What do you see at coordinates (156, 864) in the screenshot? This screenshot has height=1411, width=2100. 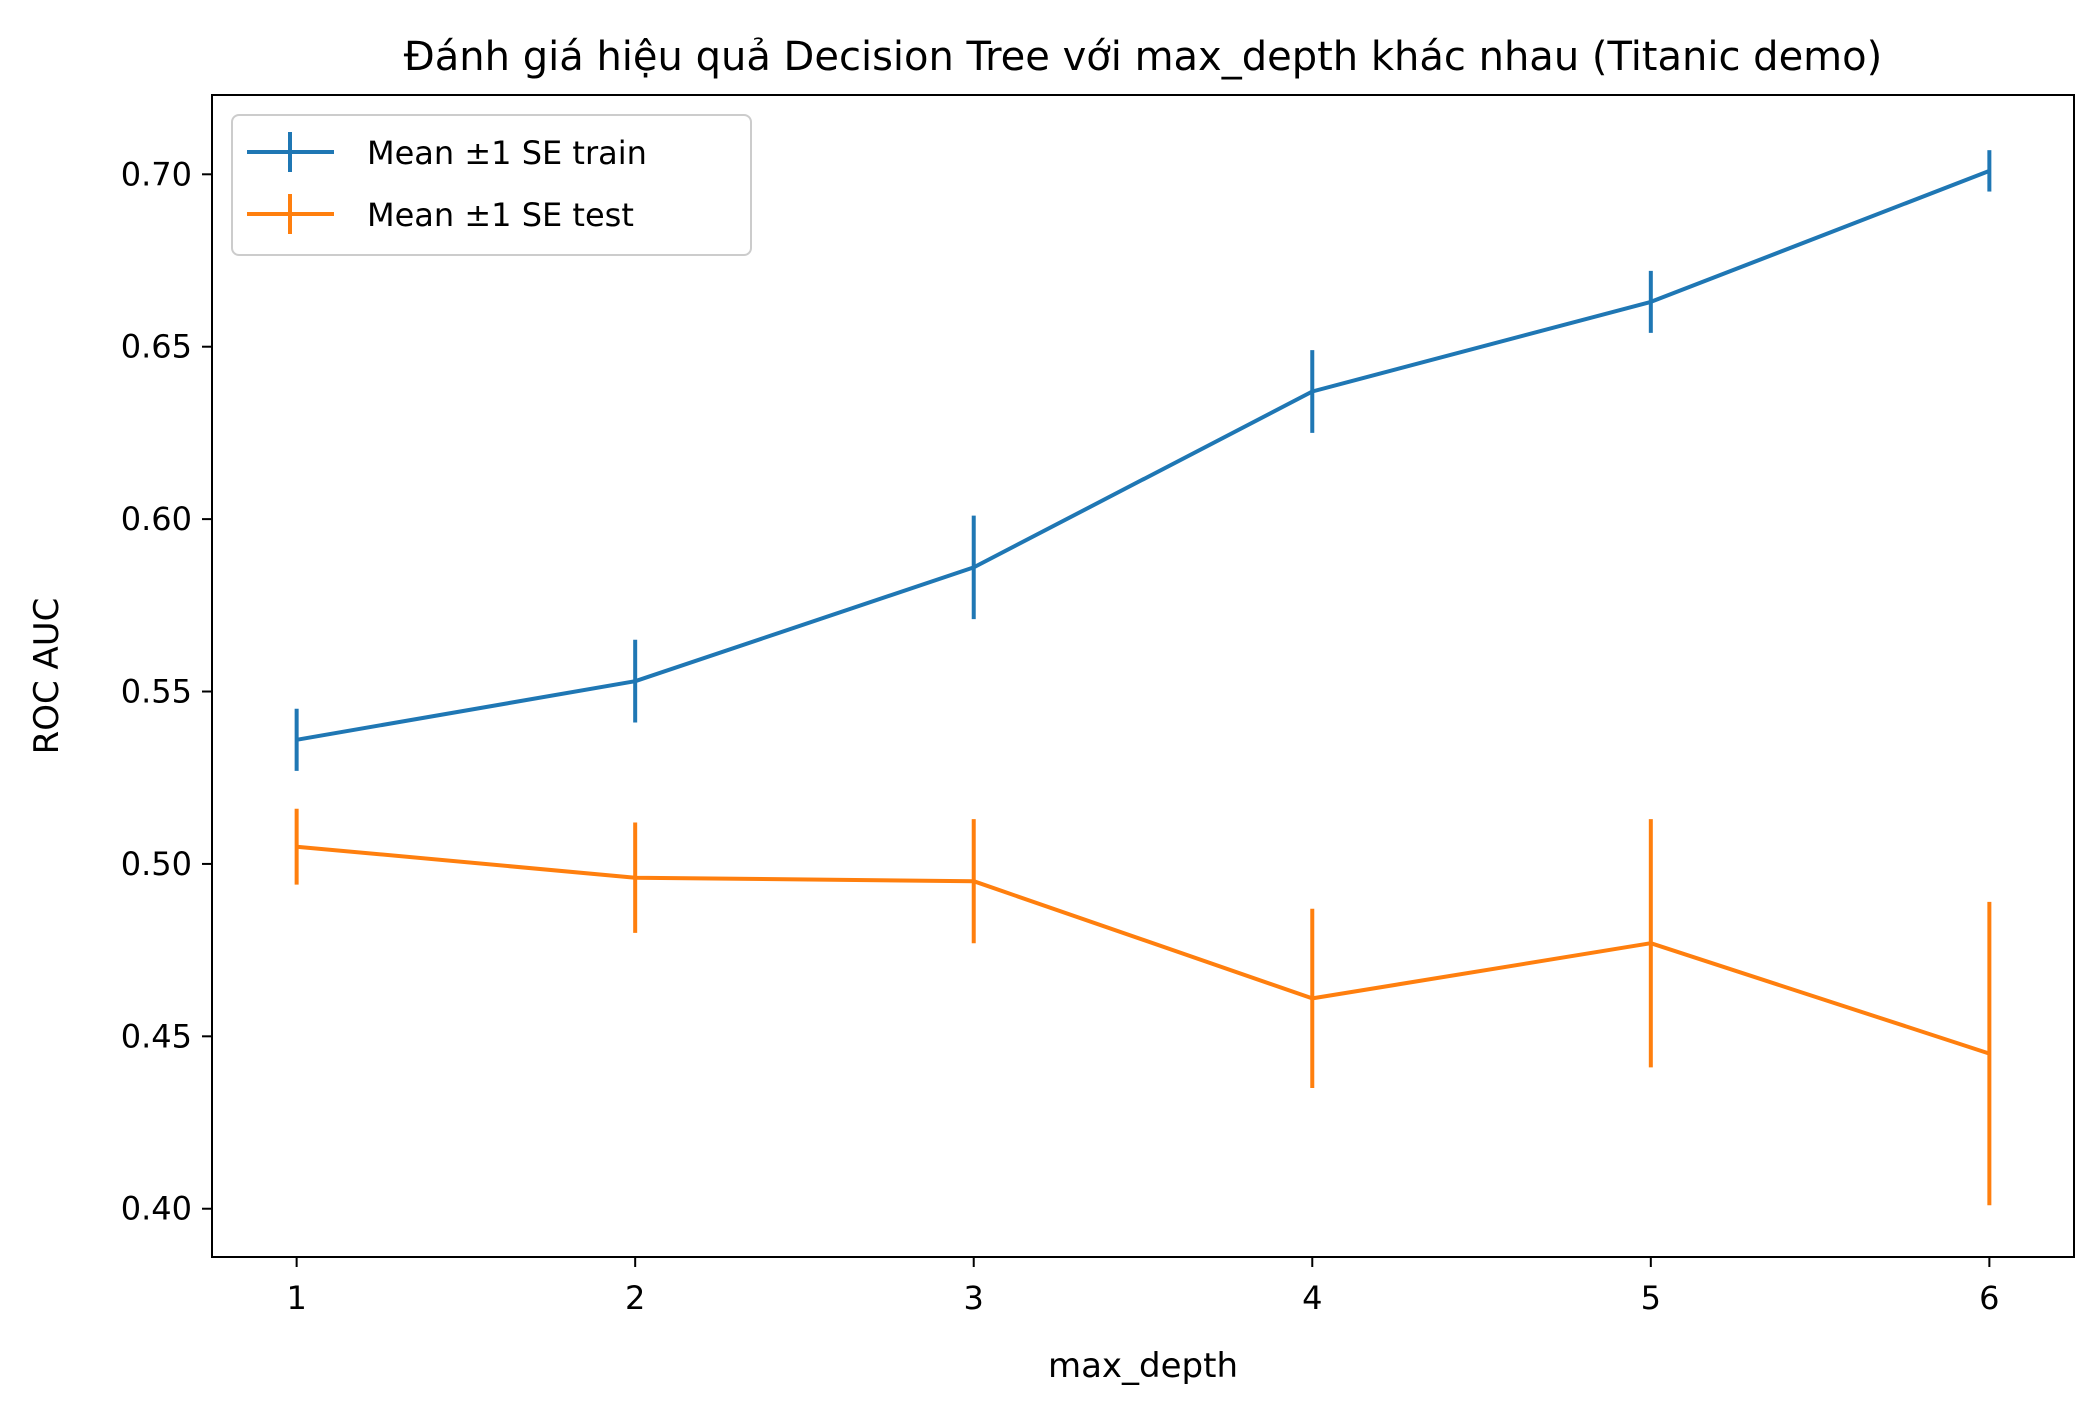 I see `y-tick-label: 0.50` at bounding box center [156, 864].